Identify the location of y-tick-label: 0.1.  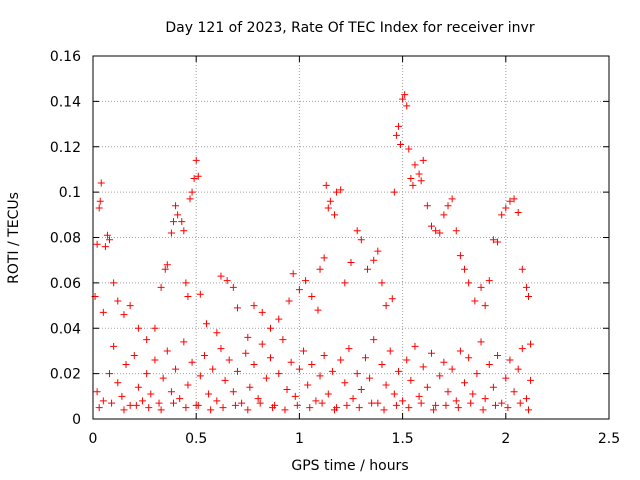
(70, 193).